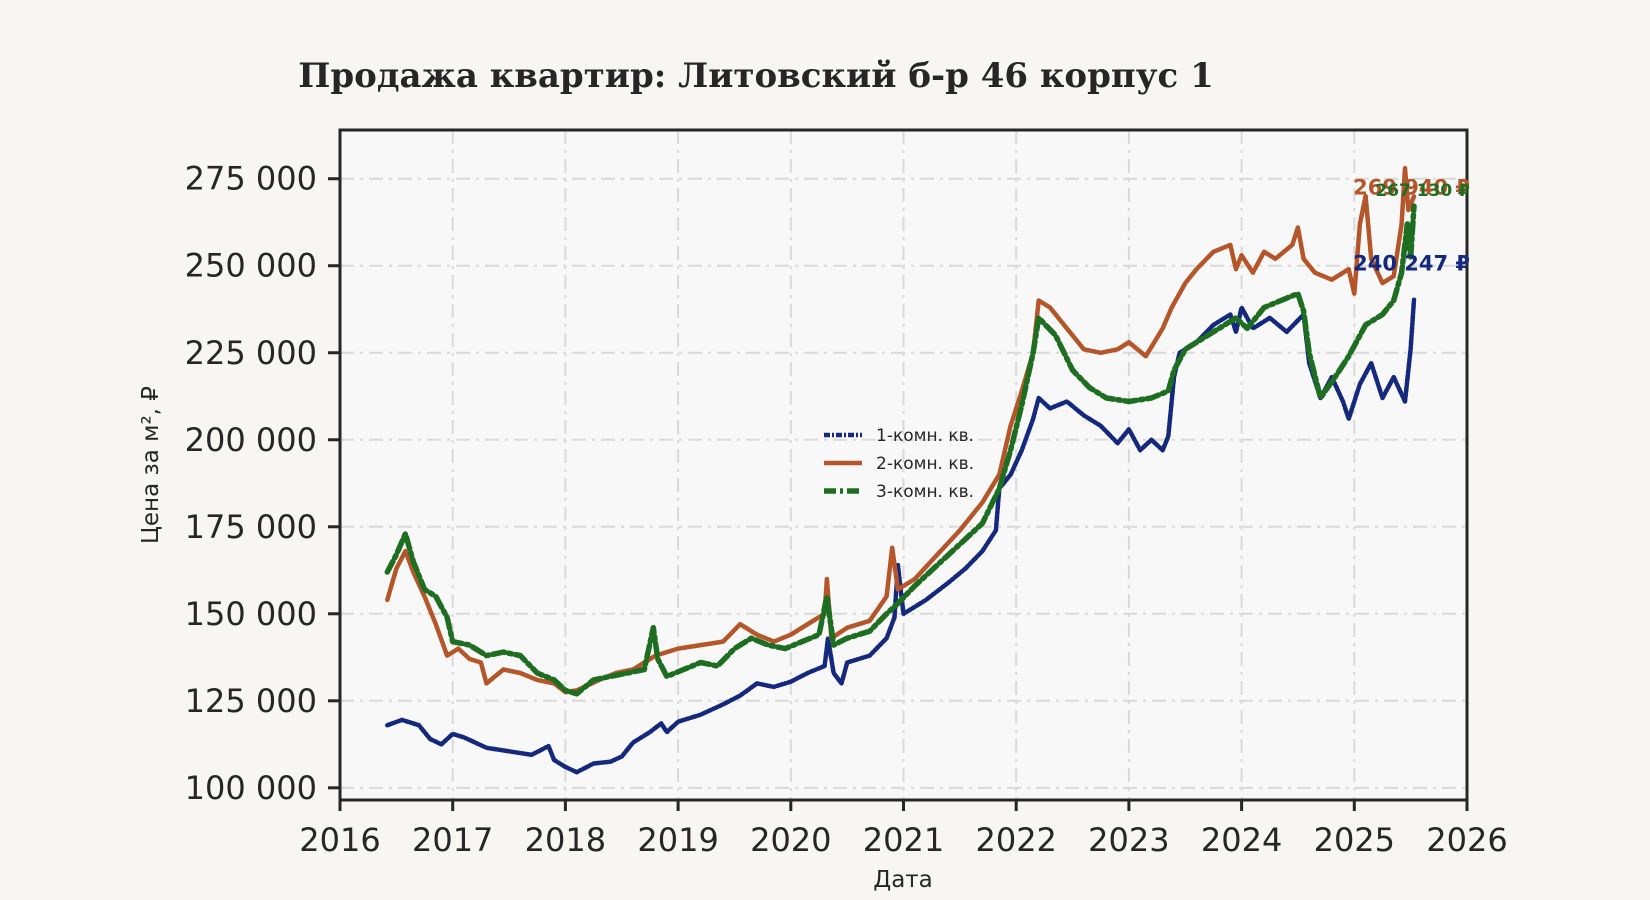 The image size is (1650, 900). What do you see at coordinates (251, 614) in the screenshot?
I see `y-tick-label: 150 000` at bounding box center [251, 614].